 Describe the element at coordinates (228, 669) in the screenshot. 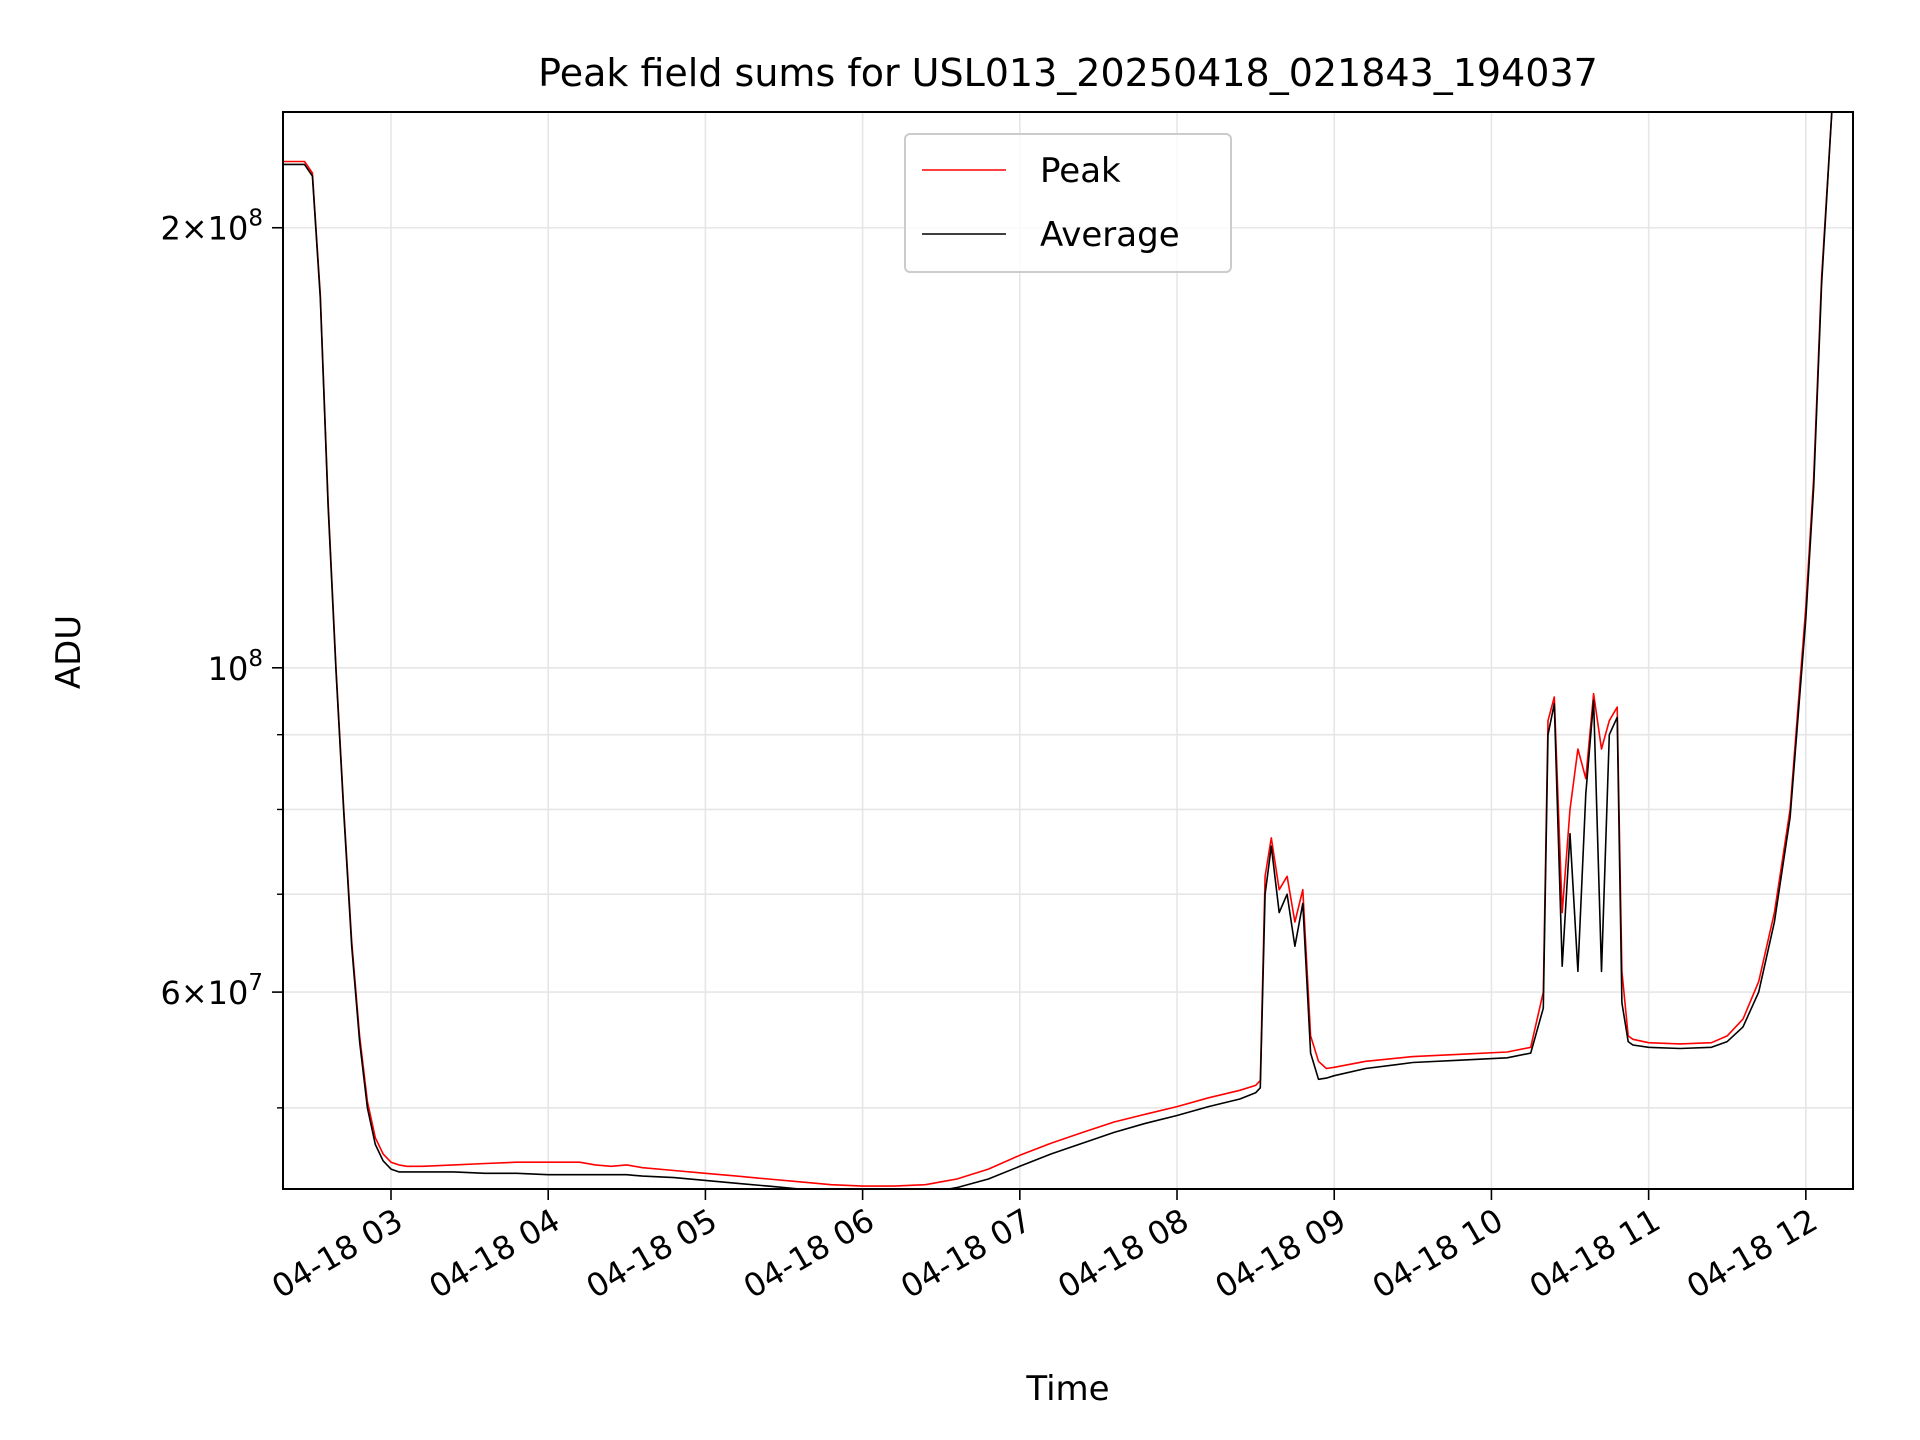

I see `y-tick-base: 10` at that location.